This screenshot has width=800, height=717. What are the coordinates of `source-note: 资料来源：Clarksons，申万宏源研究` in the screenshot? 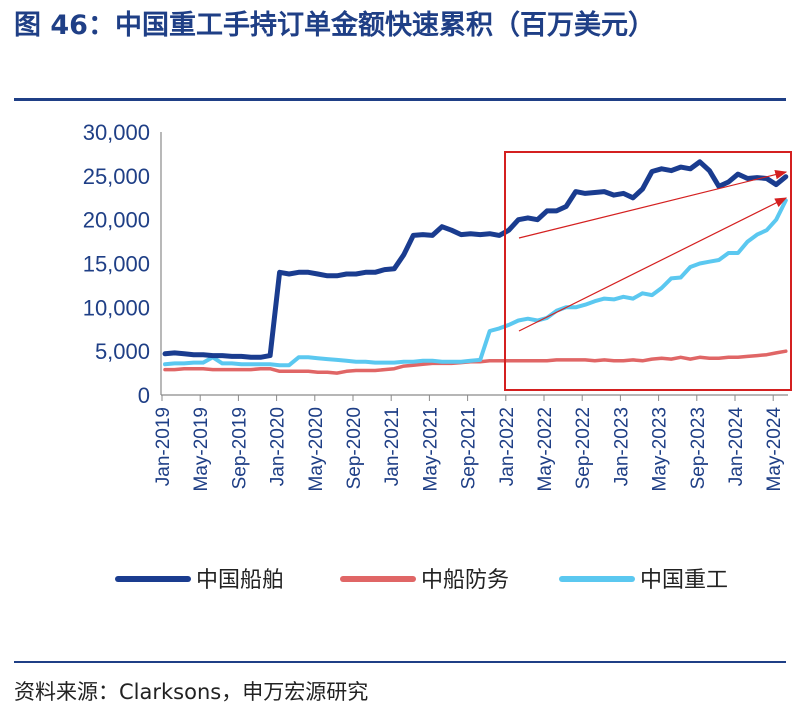 It's located at (191, 692).